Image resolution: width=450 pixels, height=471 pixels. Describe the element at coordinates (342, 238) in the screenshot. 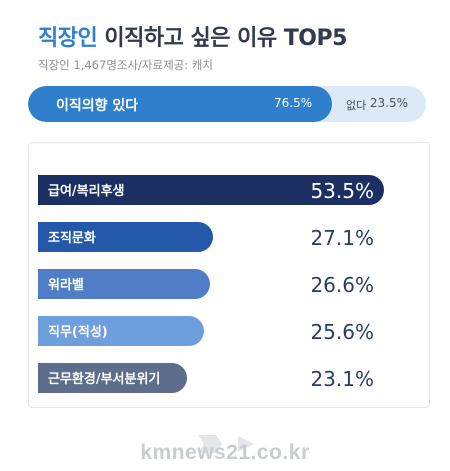

I see `value-label-1: 27.1%` at that location.